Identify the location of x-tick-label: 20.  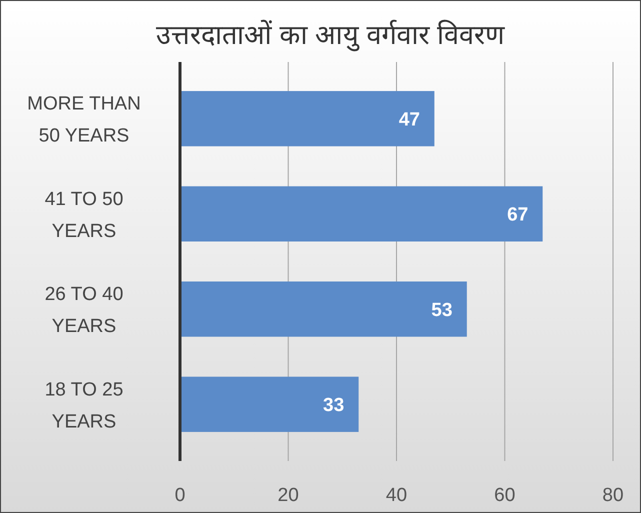
(288, 495).